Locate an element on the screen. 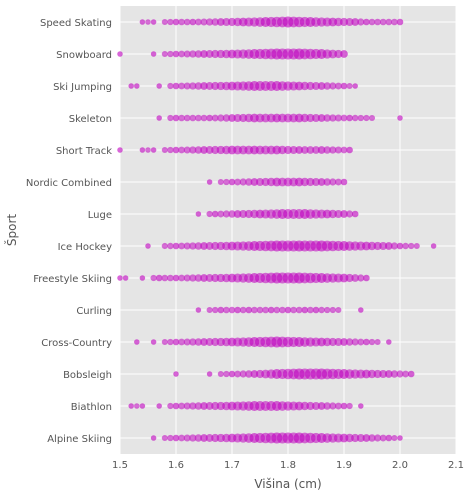  y-tick-label: Curling is located at coordinates (94, 311).